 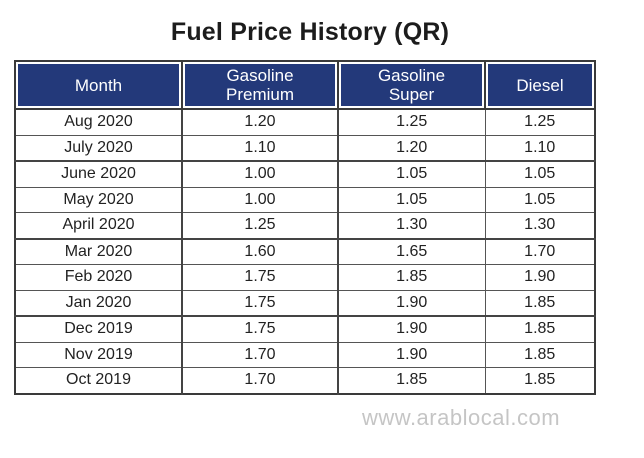 I want to click on table-row: April 2020 1.25 1.30 1.30, so click(x=305, y=225).